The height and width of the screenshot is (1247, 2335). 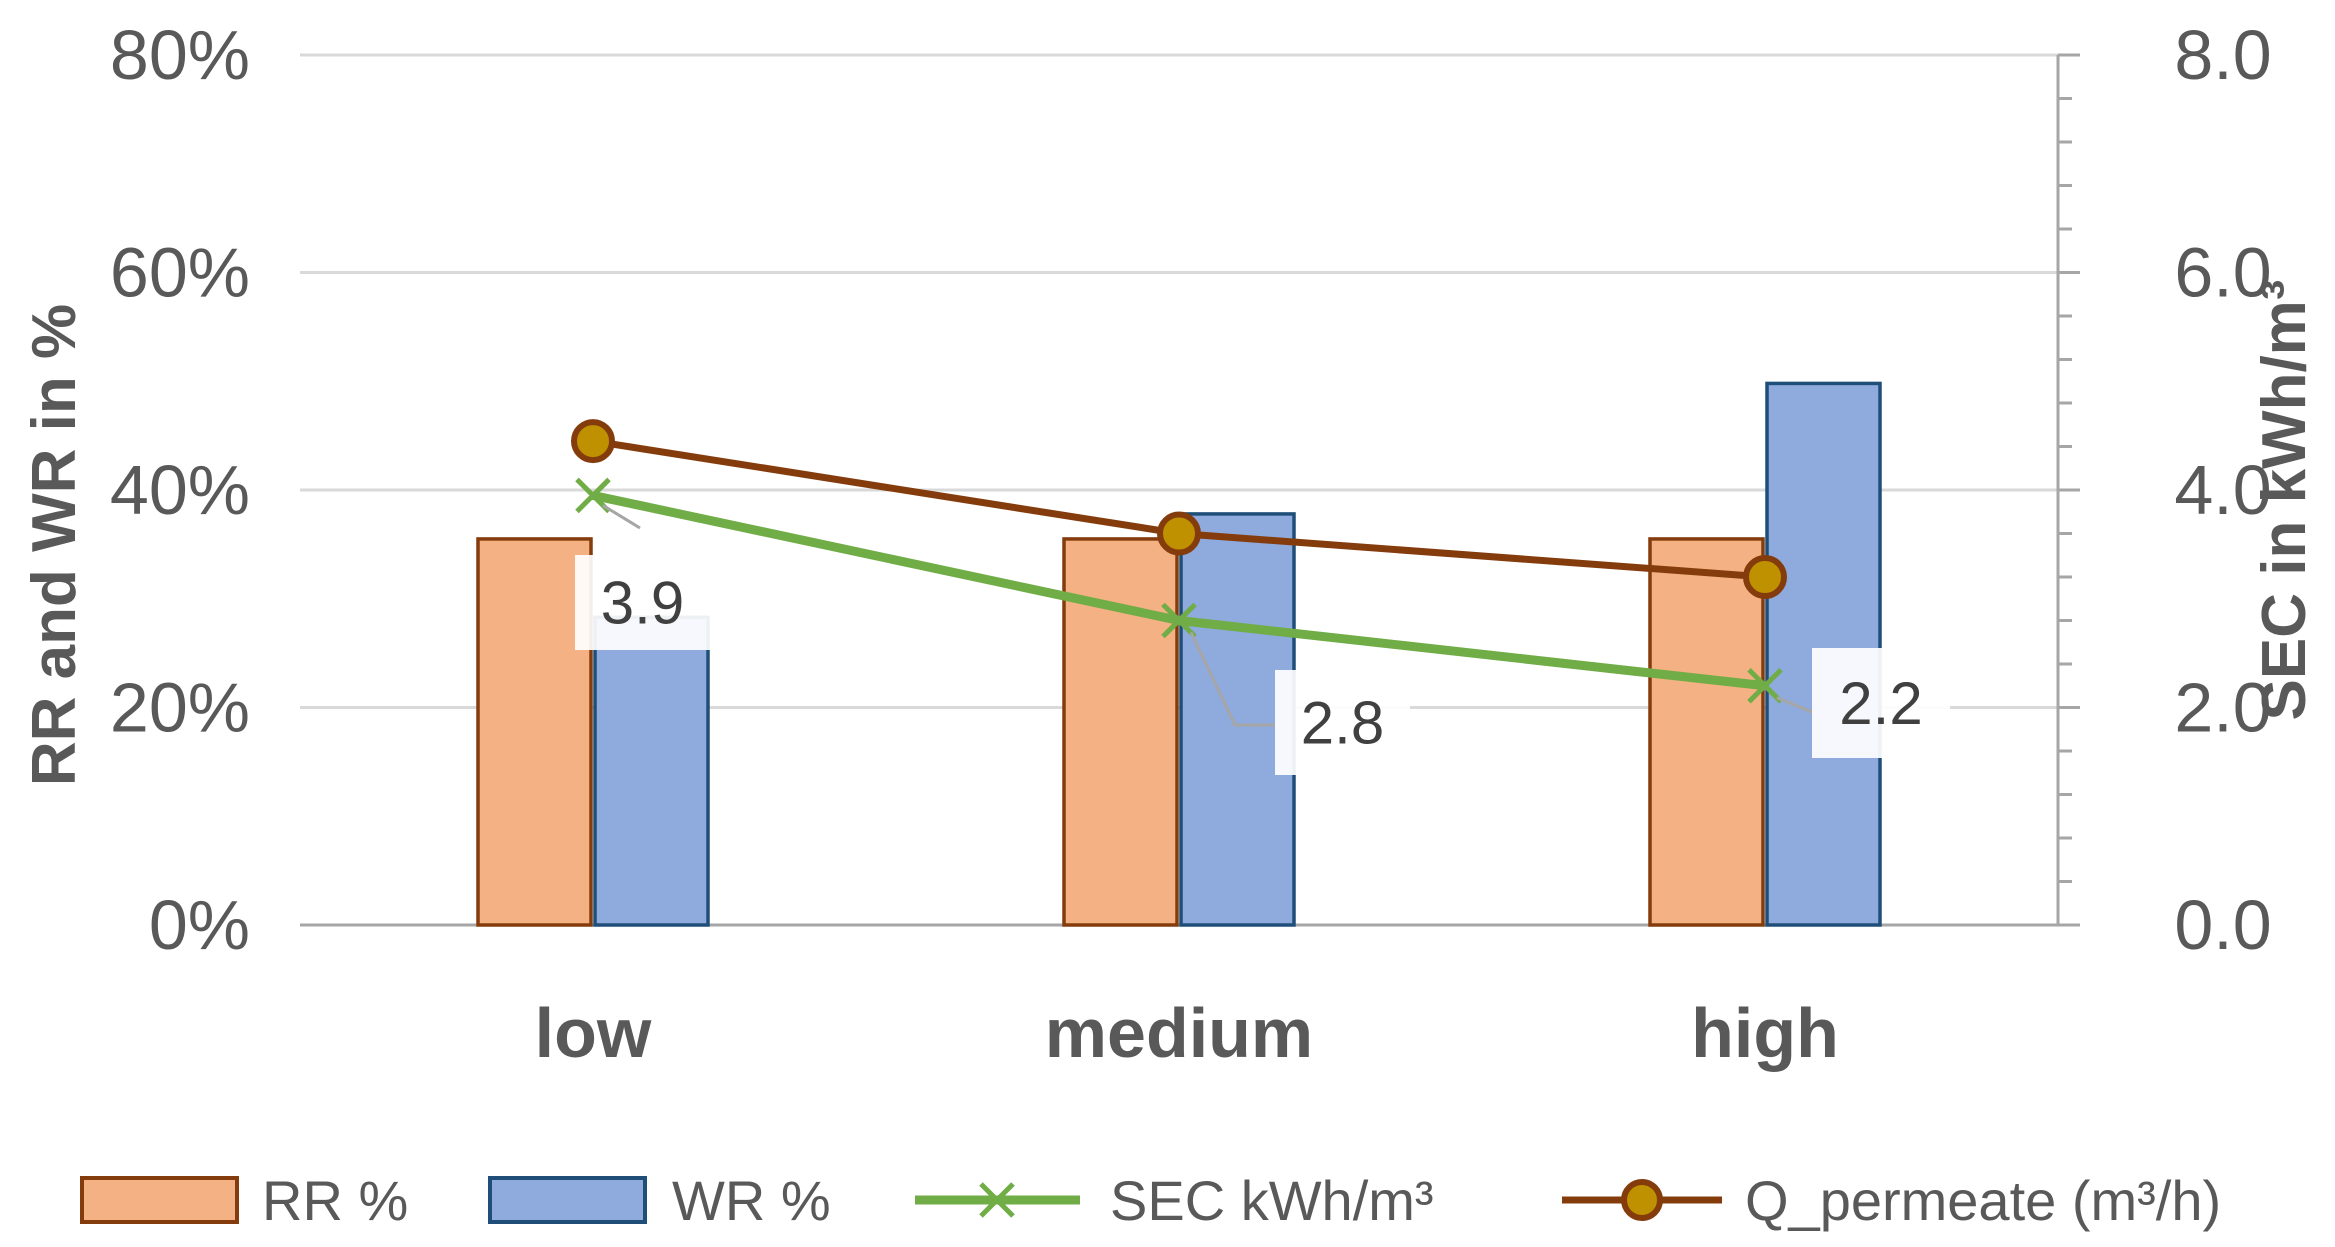 What do you see at coordinates (2222, 55) in the screenshot?
I see `y-tick-label-right: 8.0` at bounding box center [2222, 55].